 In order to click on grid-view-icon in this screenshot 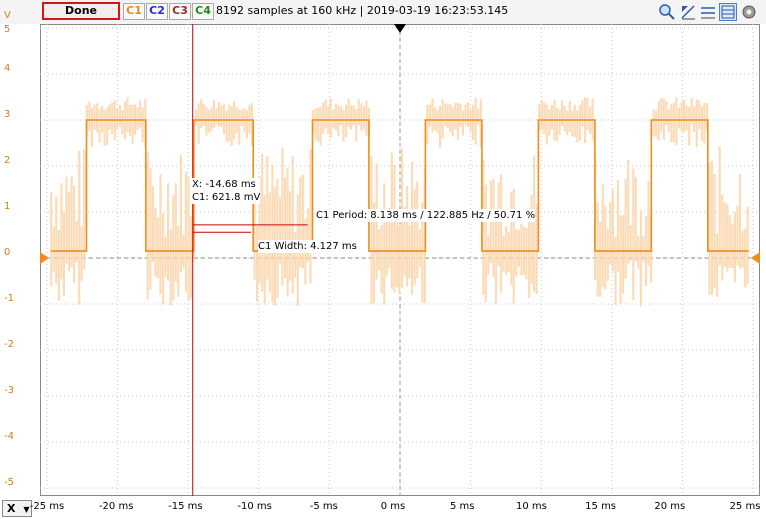, I will do `click(728, 12)`.